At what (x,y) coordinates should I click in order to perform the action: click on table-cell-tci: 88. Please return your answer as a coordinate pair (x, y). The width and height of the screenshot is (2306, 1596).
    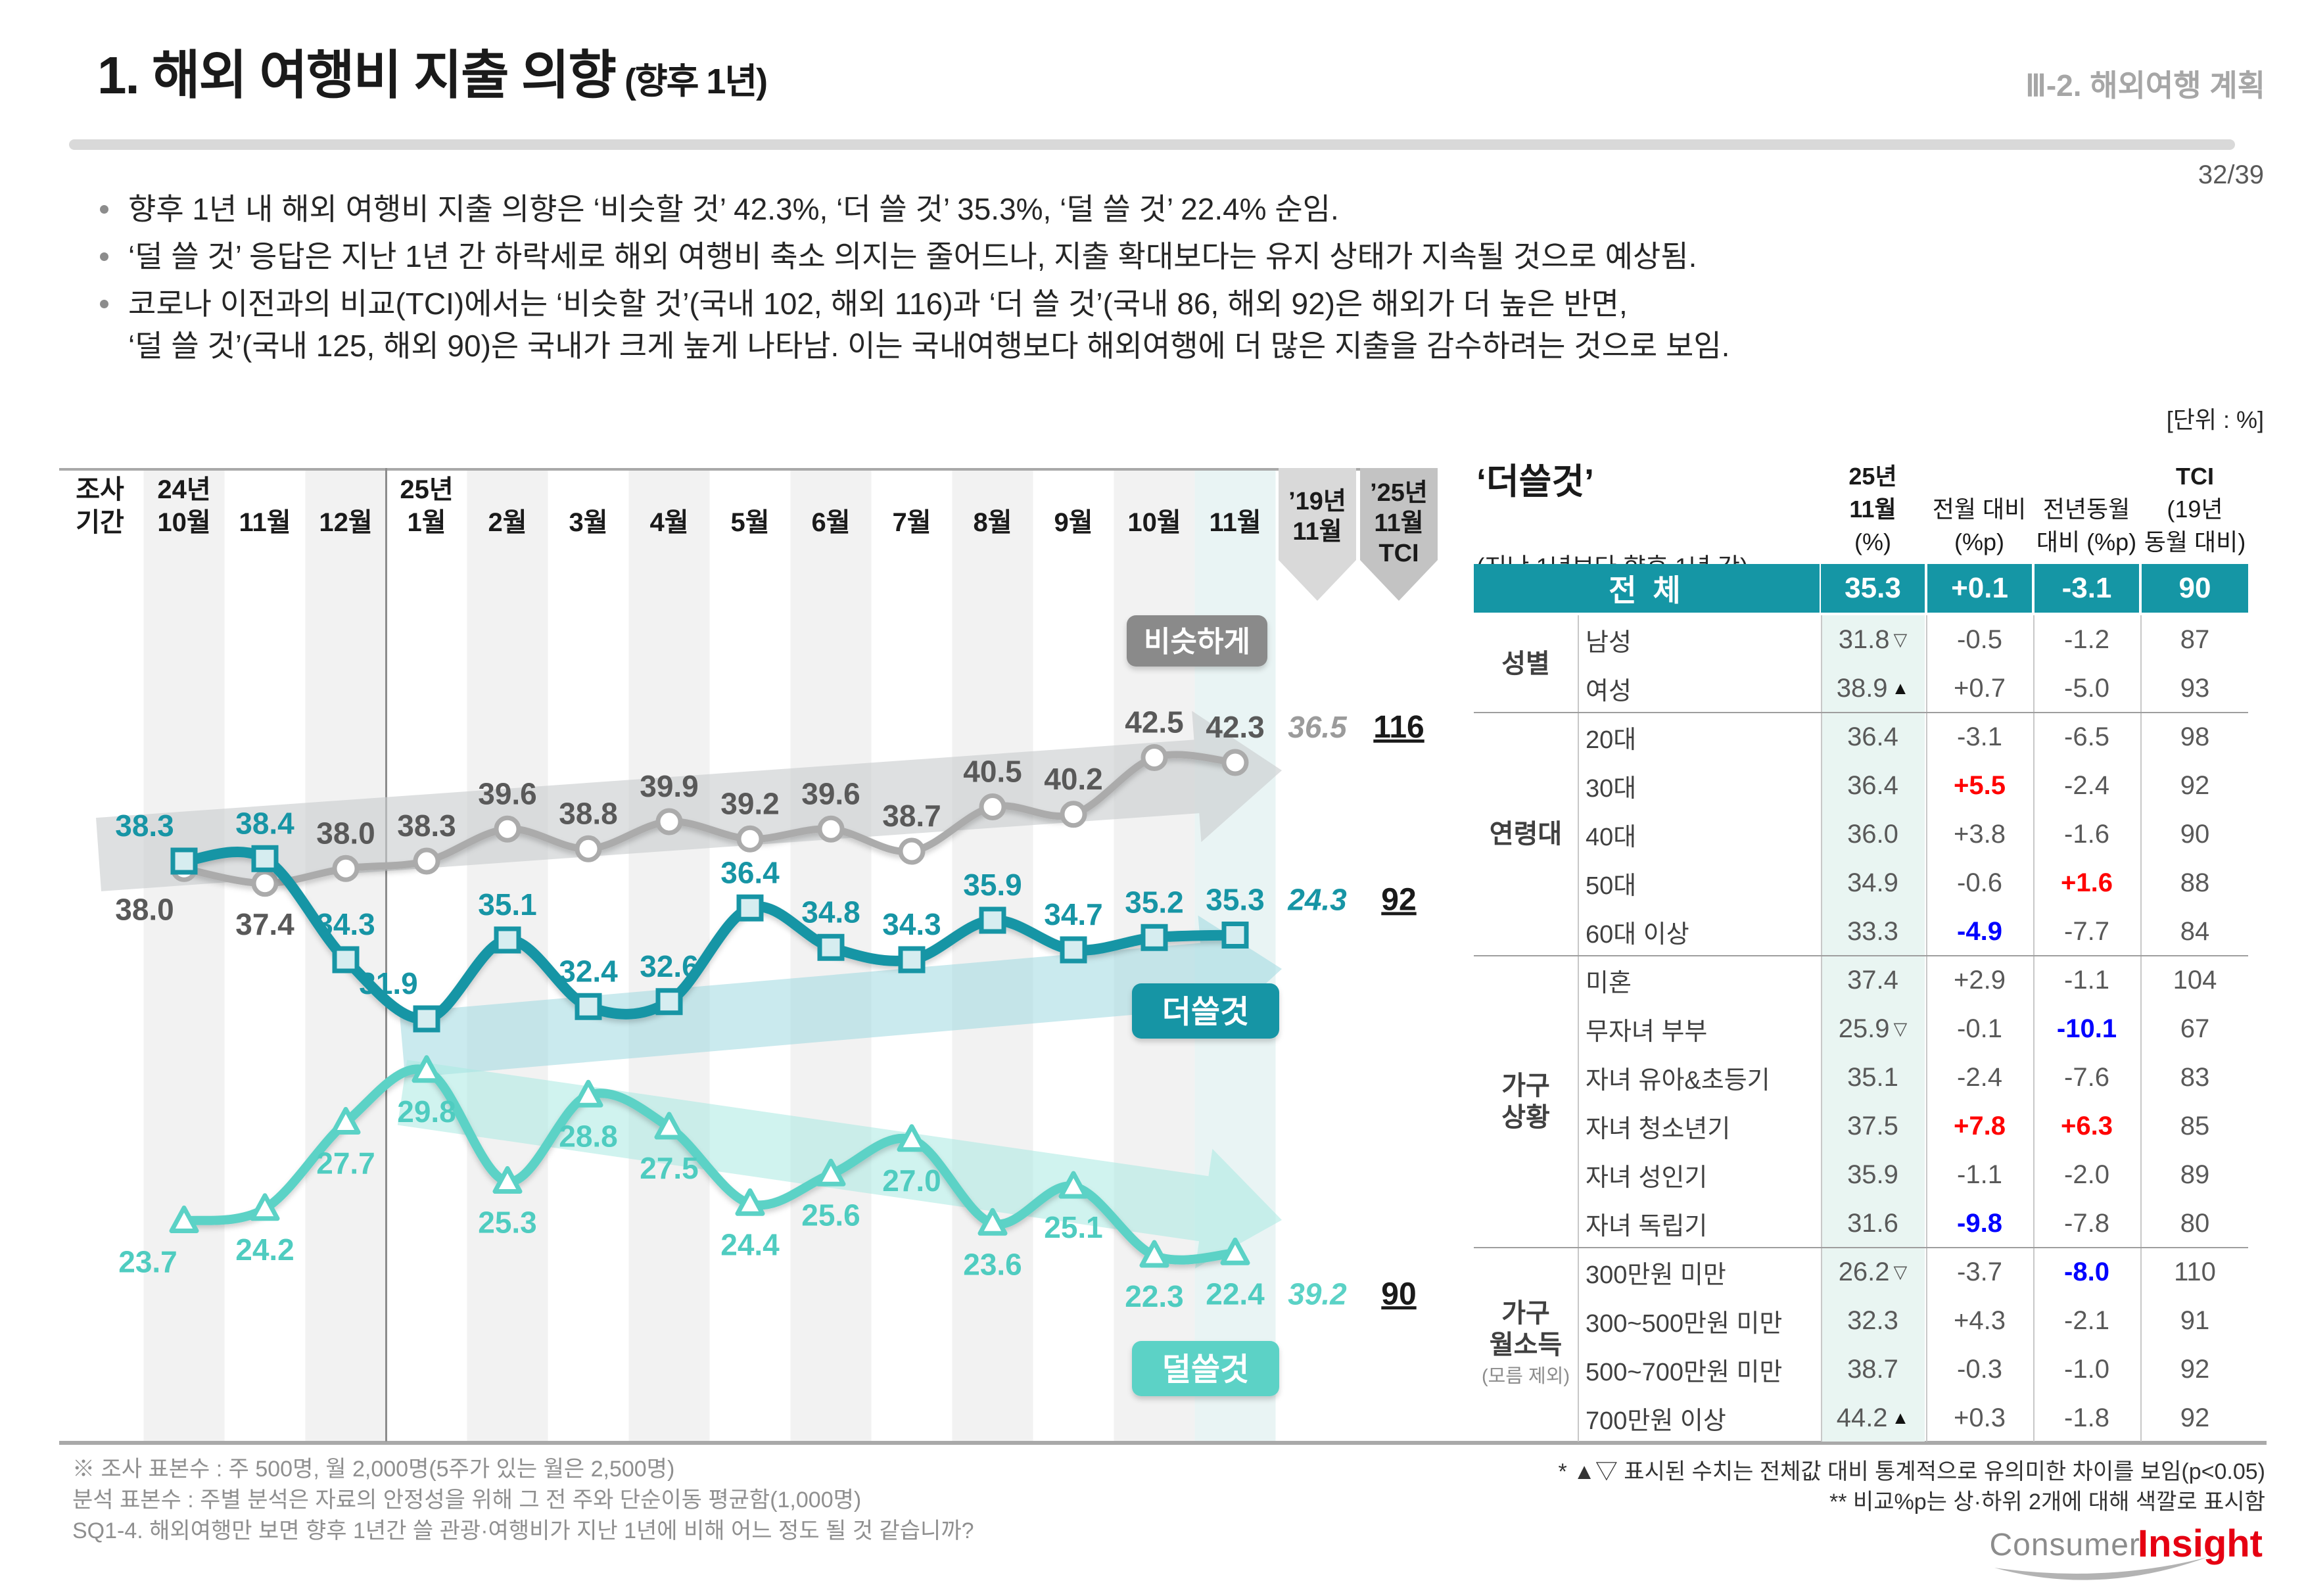
    Looking at the image, I should click on (2195, 882).